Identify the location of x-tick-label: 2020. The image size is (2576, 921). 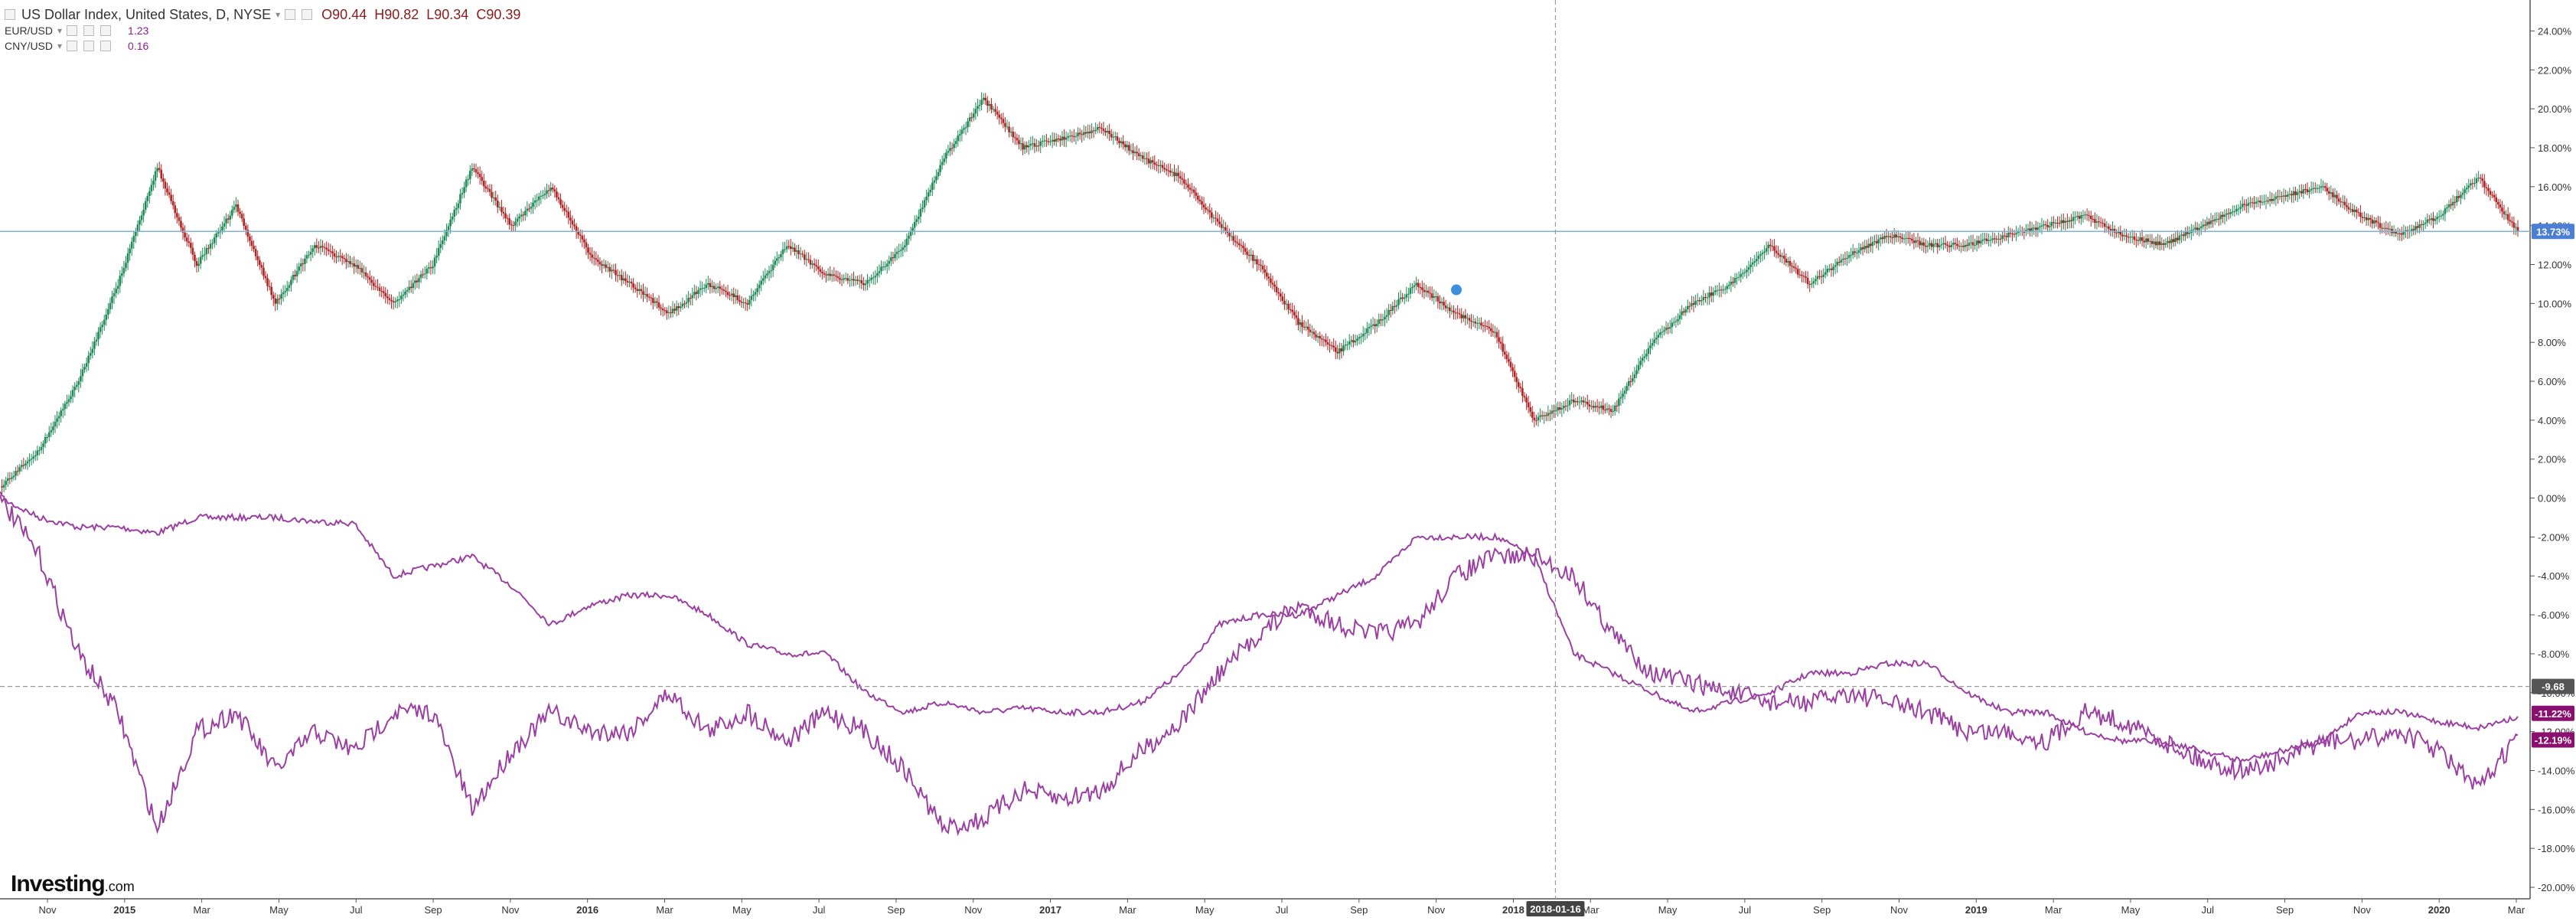
(2439, 910).